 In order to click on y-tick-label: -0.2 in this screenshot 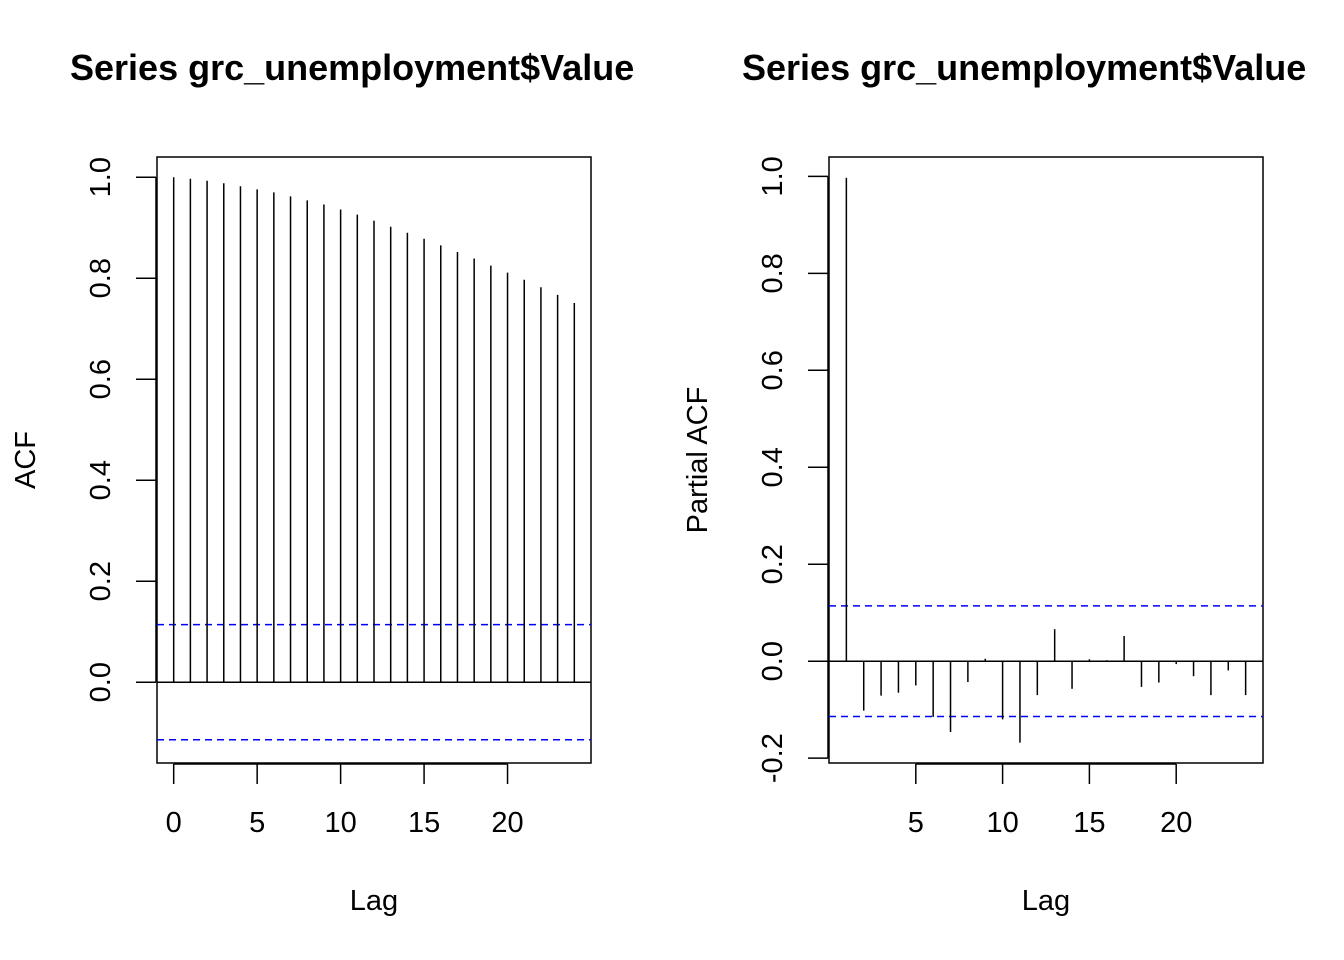, I will do `click(773, 758)`.